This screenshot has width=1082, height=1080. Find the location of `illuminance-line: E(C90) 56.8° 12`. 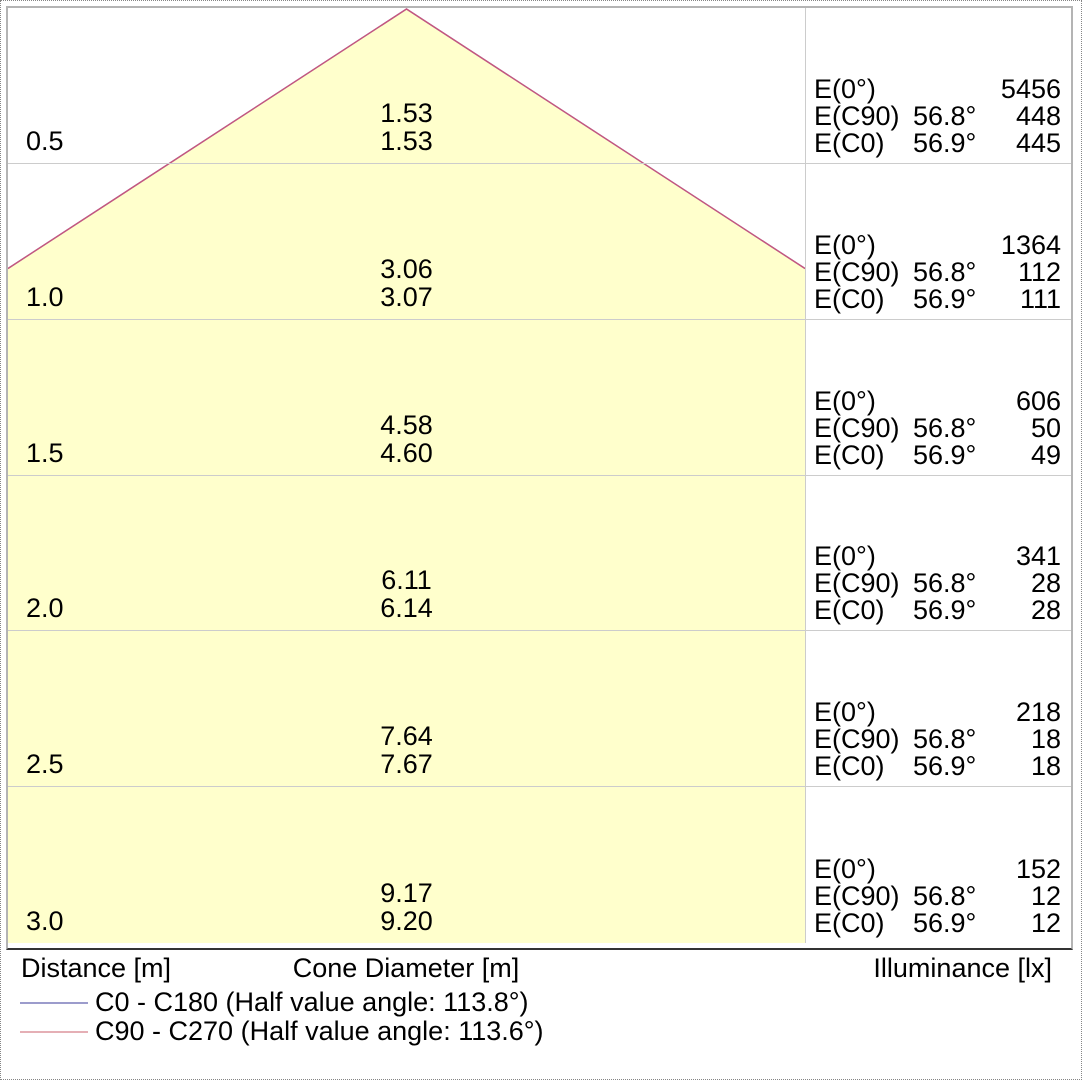

illuminance-line: E(C90) 56.8° 12 is located at coordinates (937, 896).